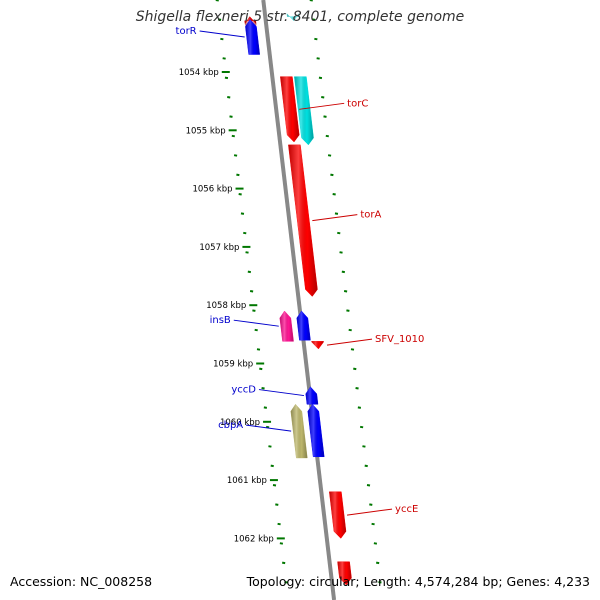 This screenshot has height=600, width=600. What do you see at coordinates (220, 320) in the screenshot?
I see `gene-label: insB` at bounding box center [220, 320].